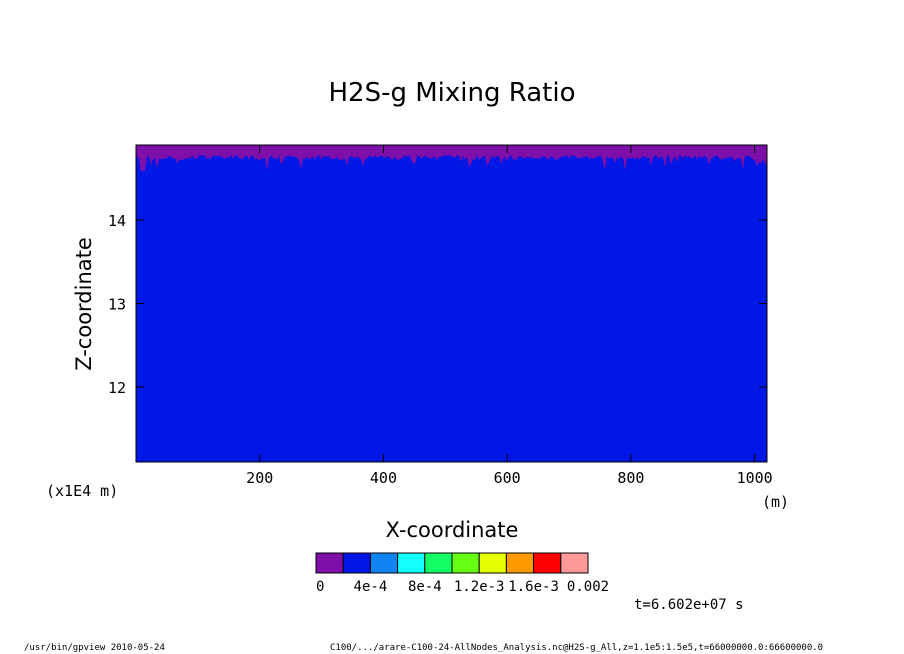 The width and height of the screenshot is (904, 654). Describe the element at coordinates (775, 502) in the screenshot. I see `x-axis-unit: (m)` at that location.